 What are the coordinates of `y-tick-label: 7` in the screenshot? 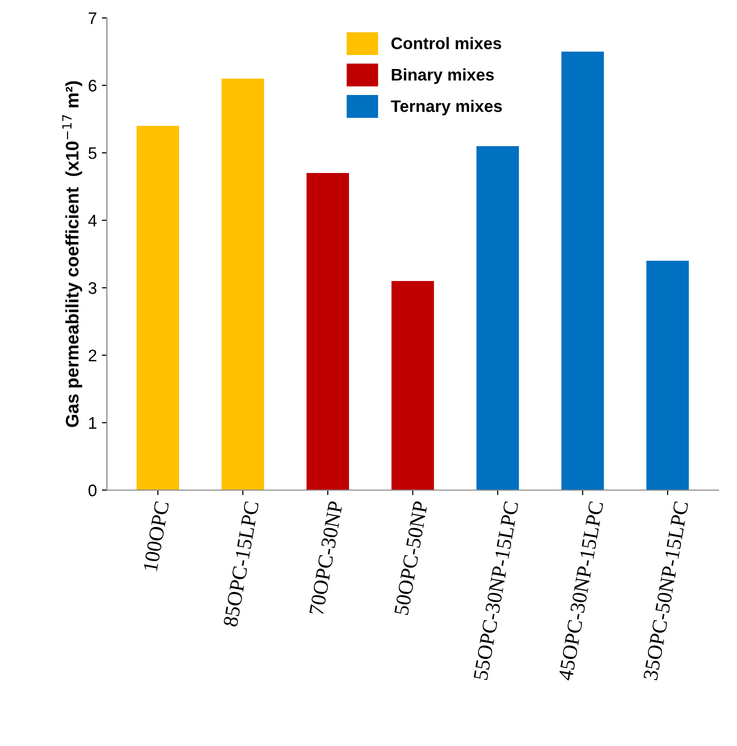 It's located at (92, 18).